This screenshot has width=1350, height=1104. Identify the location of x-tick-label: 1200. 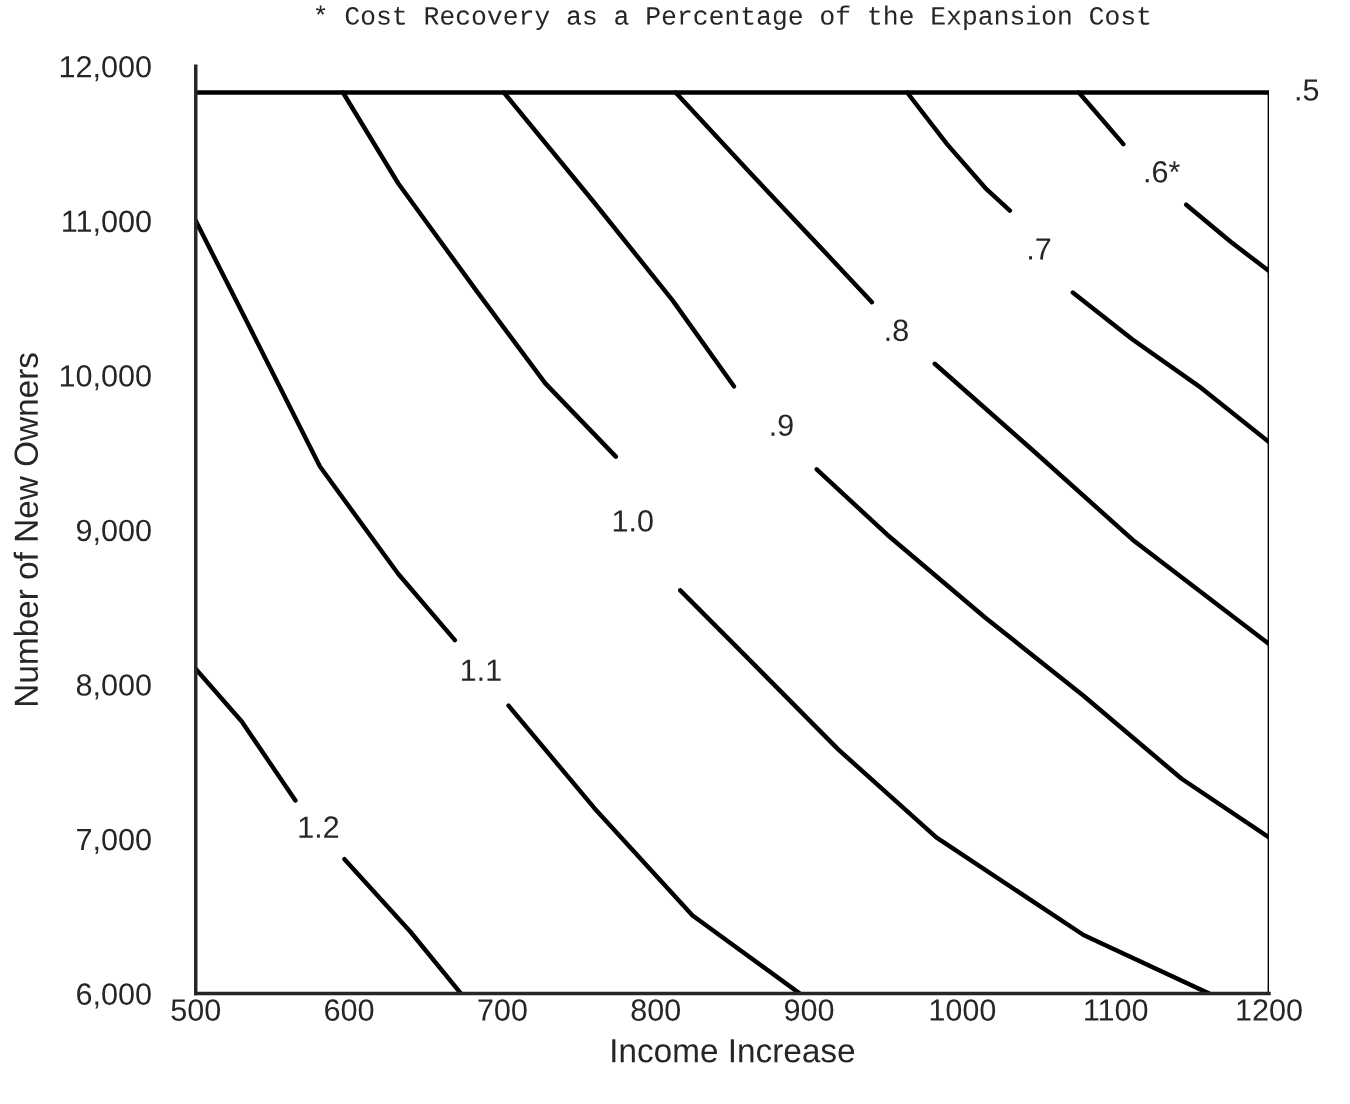
(1269, 1010).